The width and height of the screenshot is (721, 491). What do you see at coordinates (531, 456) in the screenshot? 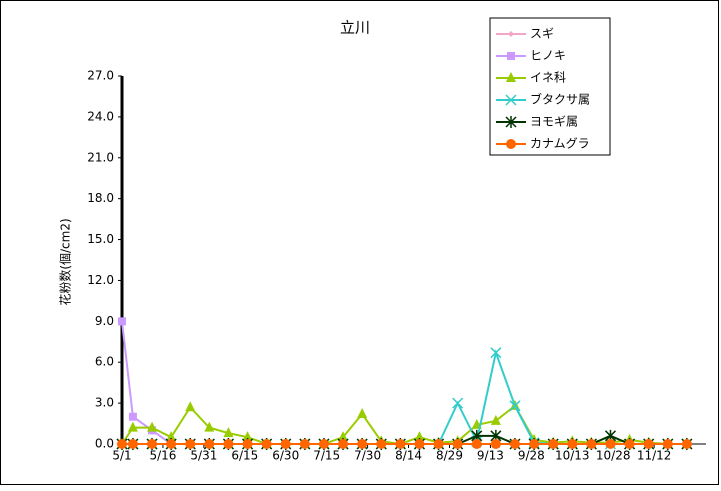
I see `x-tick-label: 9/28` at bounding box center [531, 456].